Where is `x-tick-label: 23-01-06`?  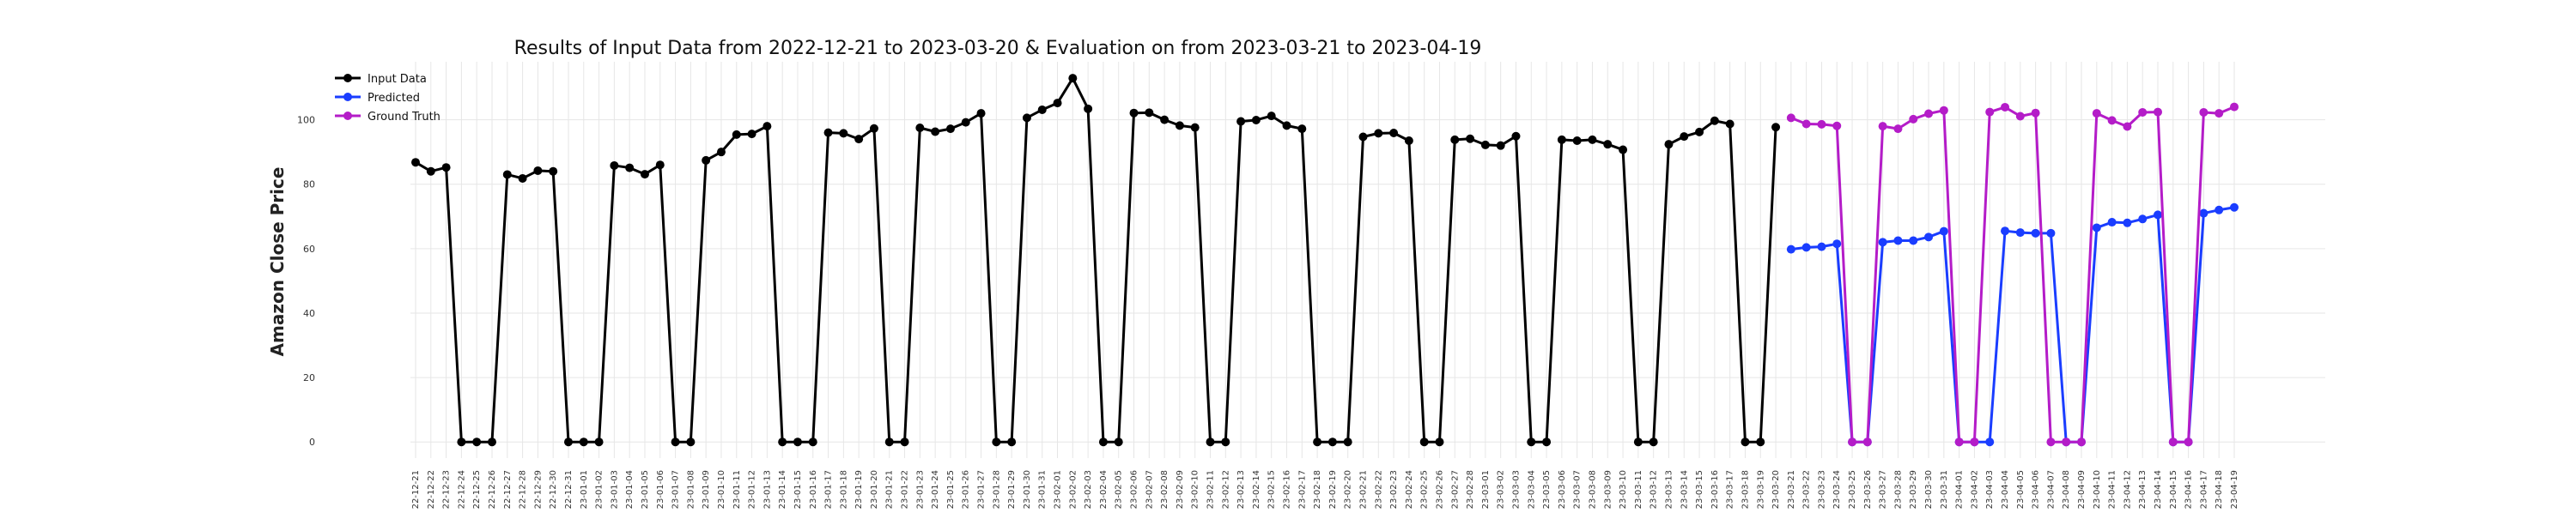 x-tick-label: 23-01-06 is located at coordinates (660, 489).